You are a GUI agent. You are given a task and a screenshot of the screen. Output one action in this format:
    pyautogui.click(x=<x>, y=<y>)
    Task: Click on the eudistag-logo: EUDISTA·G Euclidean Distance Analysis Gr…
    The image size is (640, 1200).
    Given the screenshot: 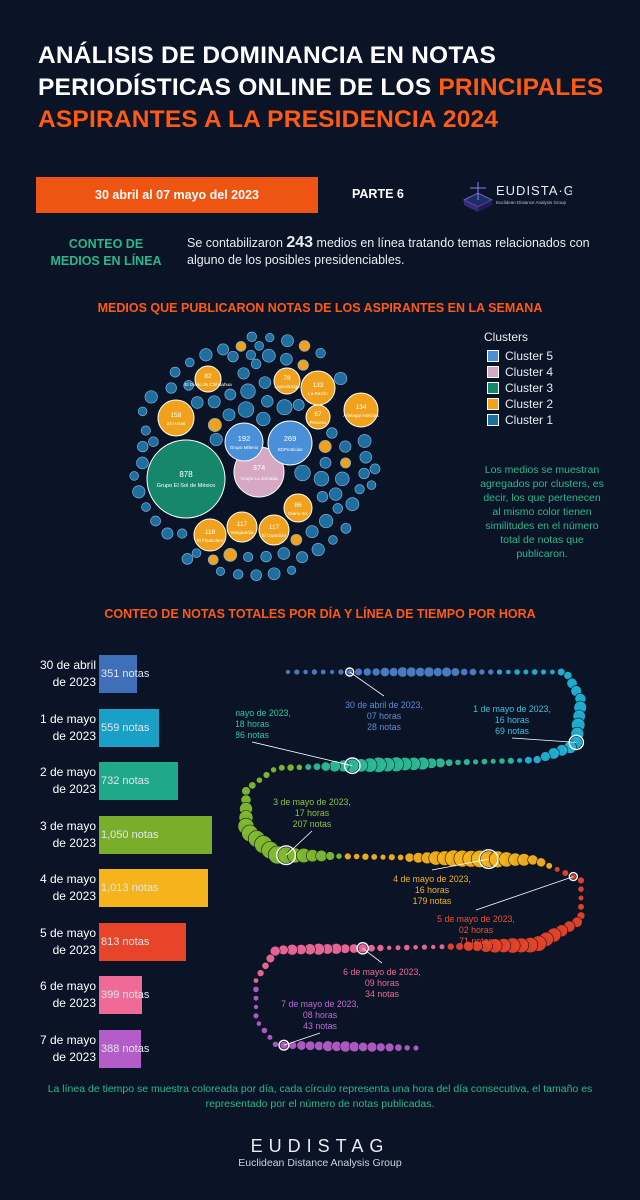 What is the action you would take?
    pyautogui.click(x=518, y=198)
    